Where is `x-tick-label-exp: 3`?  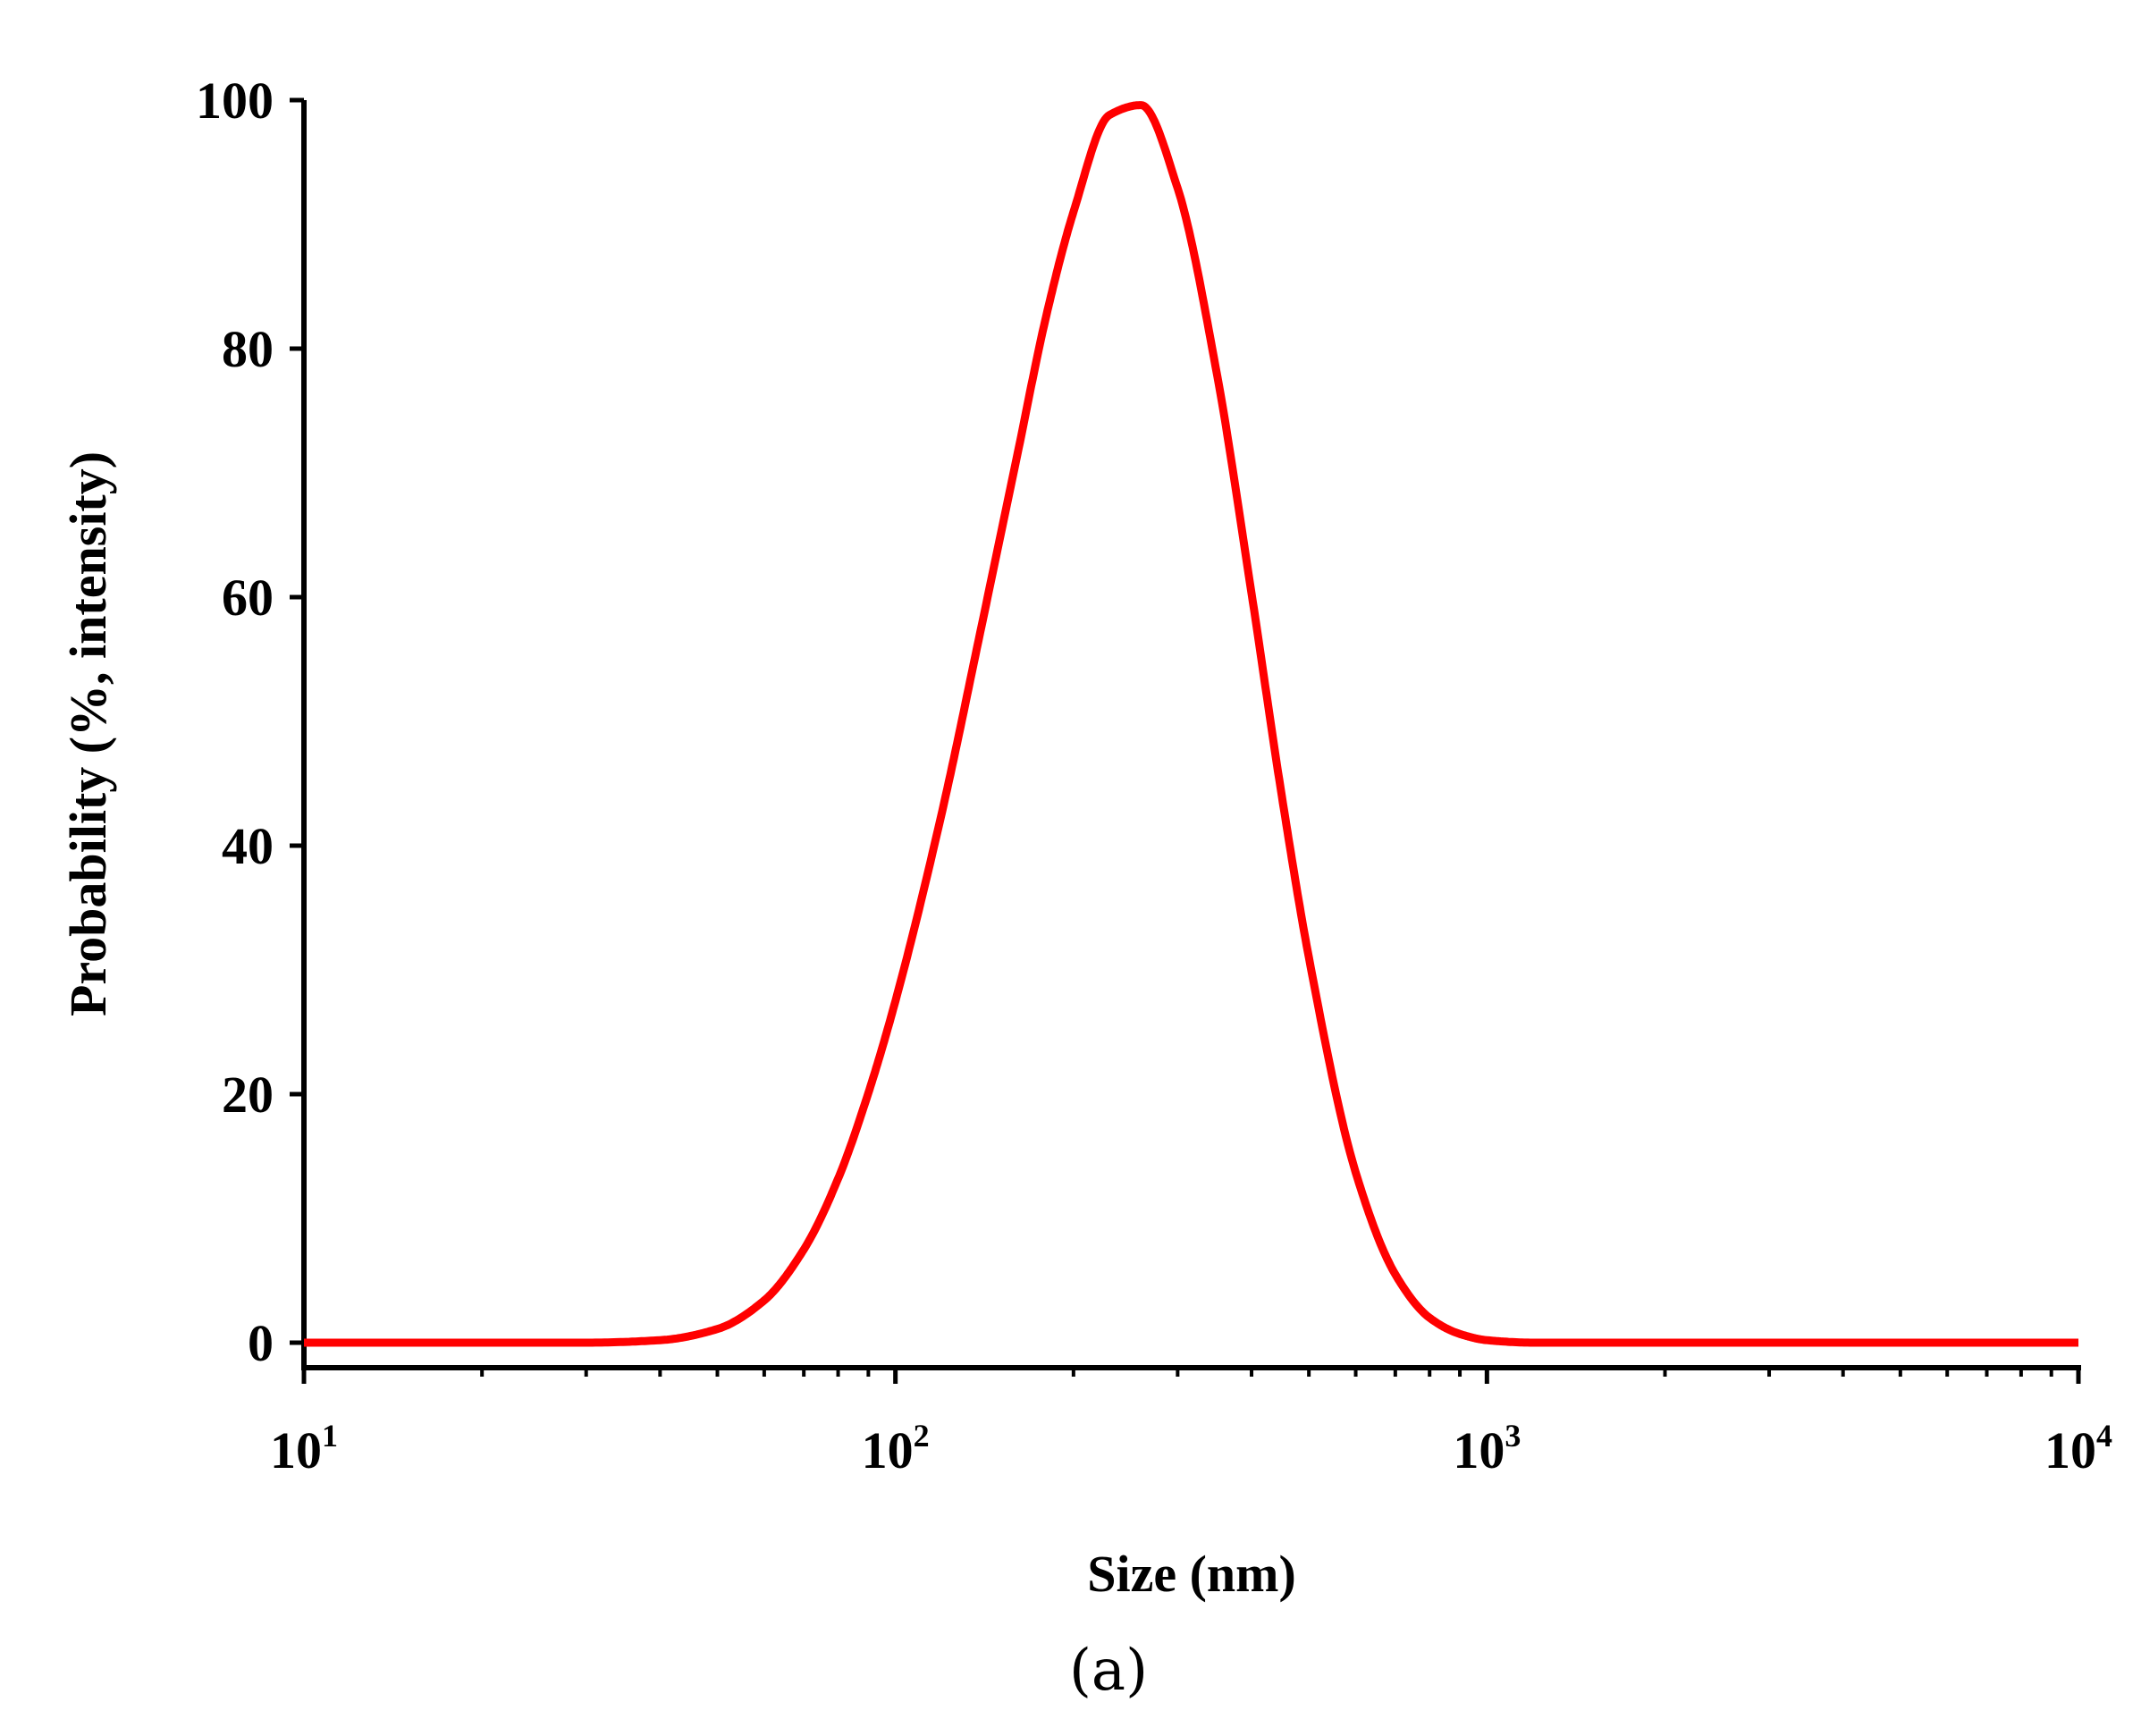
x-tick-label-exp: 3 is located at coordinates (1513, 1436).